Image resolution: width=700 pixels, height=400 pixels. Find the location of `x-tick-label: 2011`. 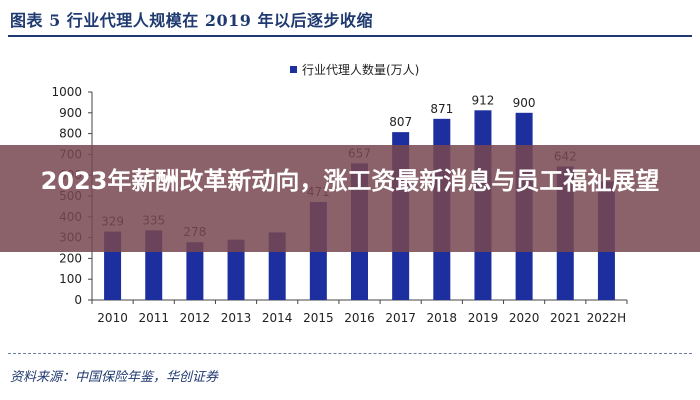

x-tick-label: 2011 is located at coordinates (153, 318).